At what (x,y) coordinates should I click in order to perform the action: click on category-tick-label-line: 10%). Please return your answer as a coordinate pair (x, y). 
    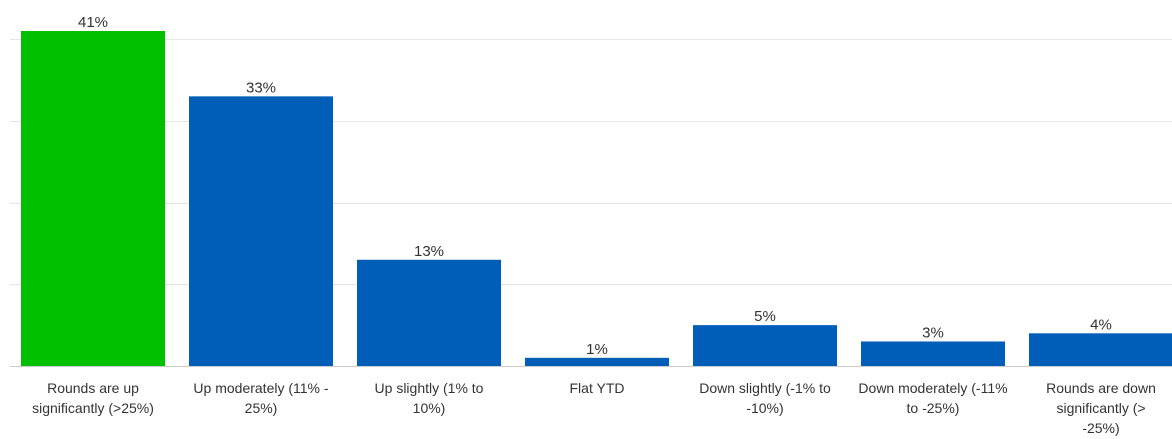
    Looking at the image, I should click on (429, 408).